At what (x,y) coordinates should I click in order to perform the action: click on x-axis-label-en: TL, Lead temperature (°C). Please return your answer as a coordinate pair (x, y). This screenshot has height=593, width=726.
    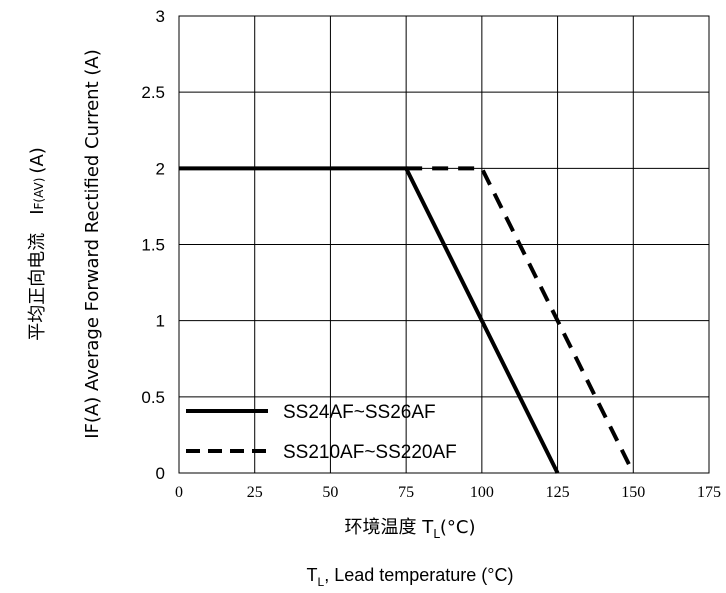
    Looking at the image, I should click on (410, 577).